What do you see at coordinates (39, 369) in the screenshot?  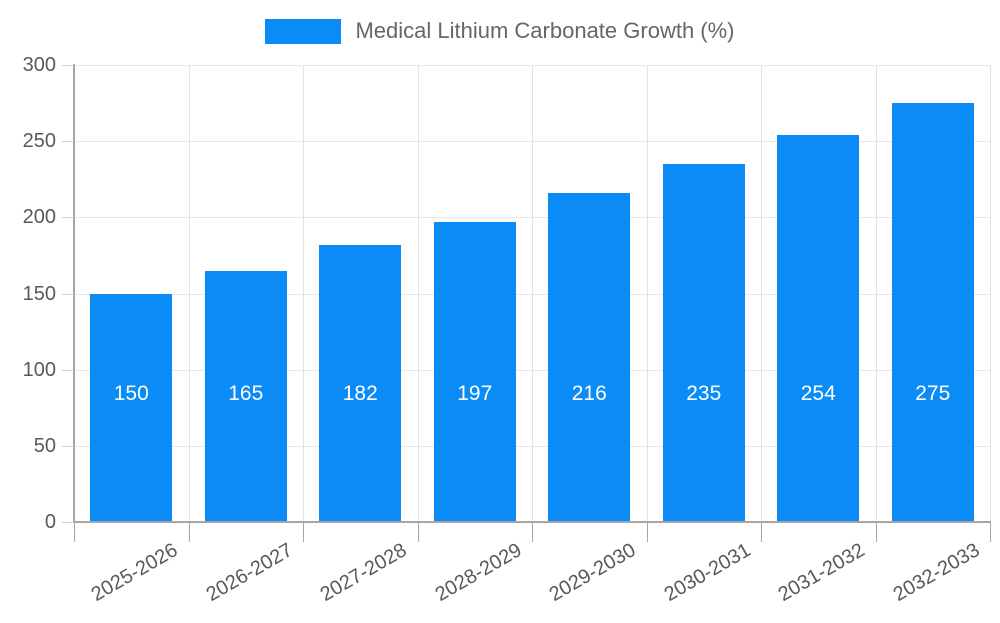 I see `y-tick-label: 100` at bounding box center [39, 369].